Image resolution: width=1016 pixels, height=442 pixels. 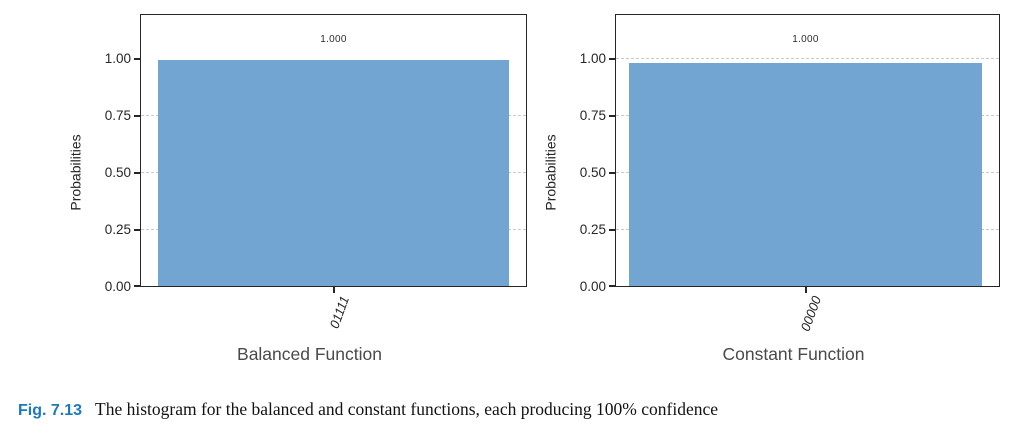 I want to click on gridline-1.00, so click(x=807, y=58).